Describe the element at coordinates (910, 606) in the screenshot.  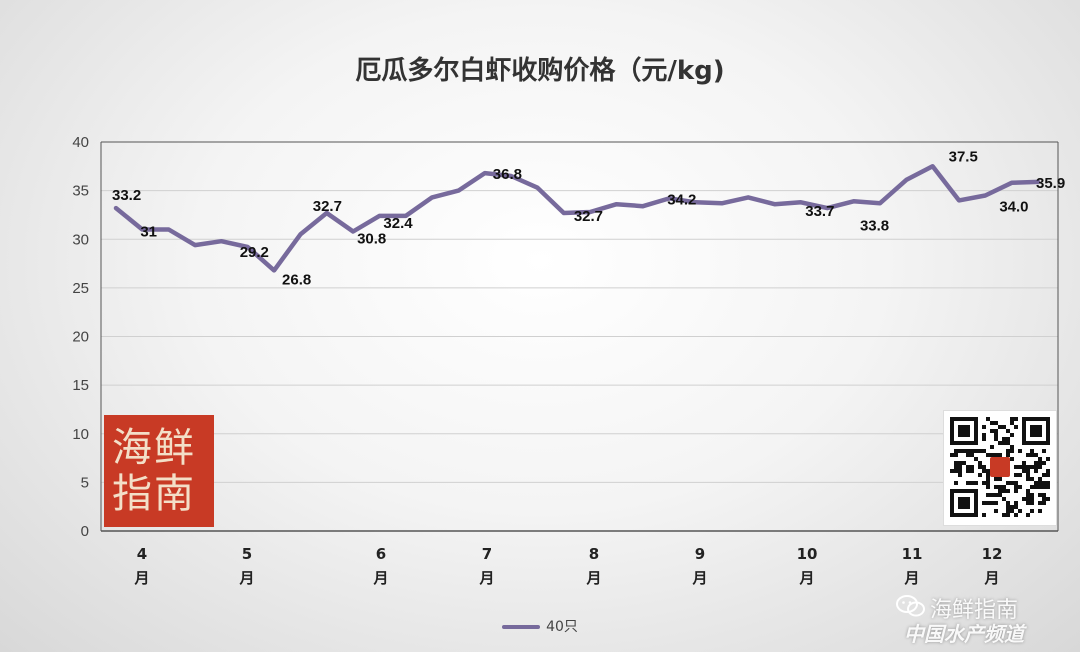
I see `wechat-icon` at that location.